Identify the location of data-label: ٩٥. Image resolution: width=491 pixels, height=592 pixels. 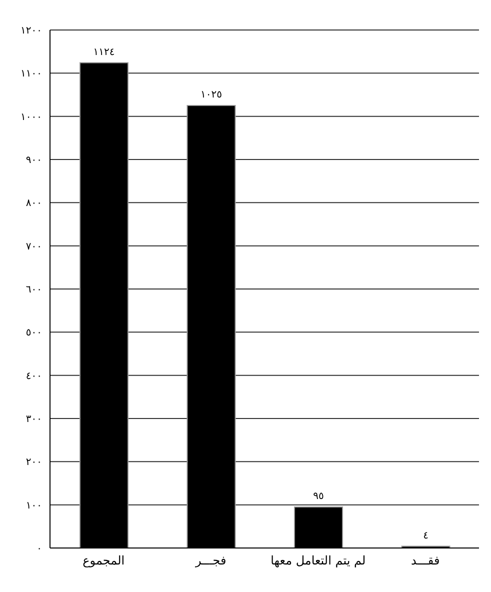
(318, 496).